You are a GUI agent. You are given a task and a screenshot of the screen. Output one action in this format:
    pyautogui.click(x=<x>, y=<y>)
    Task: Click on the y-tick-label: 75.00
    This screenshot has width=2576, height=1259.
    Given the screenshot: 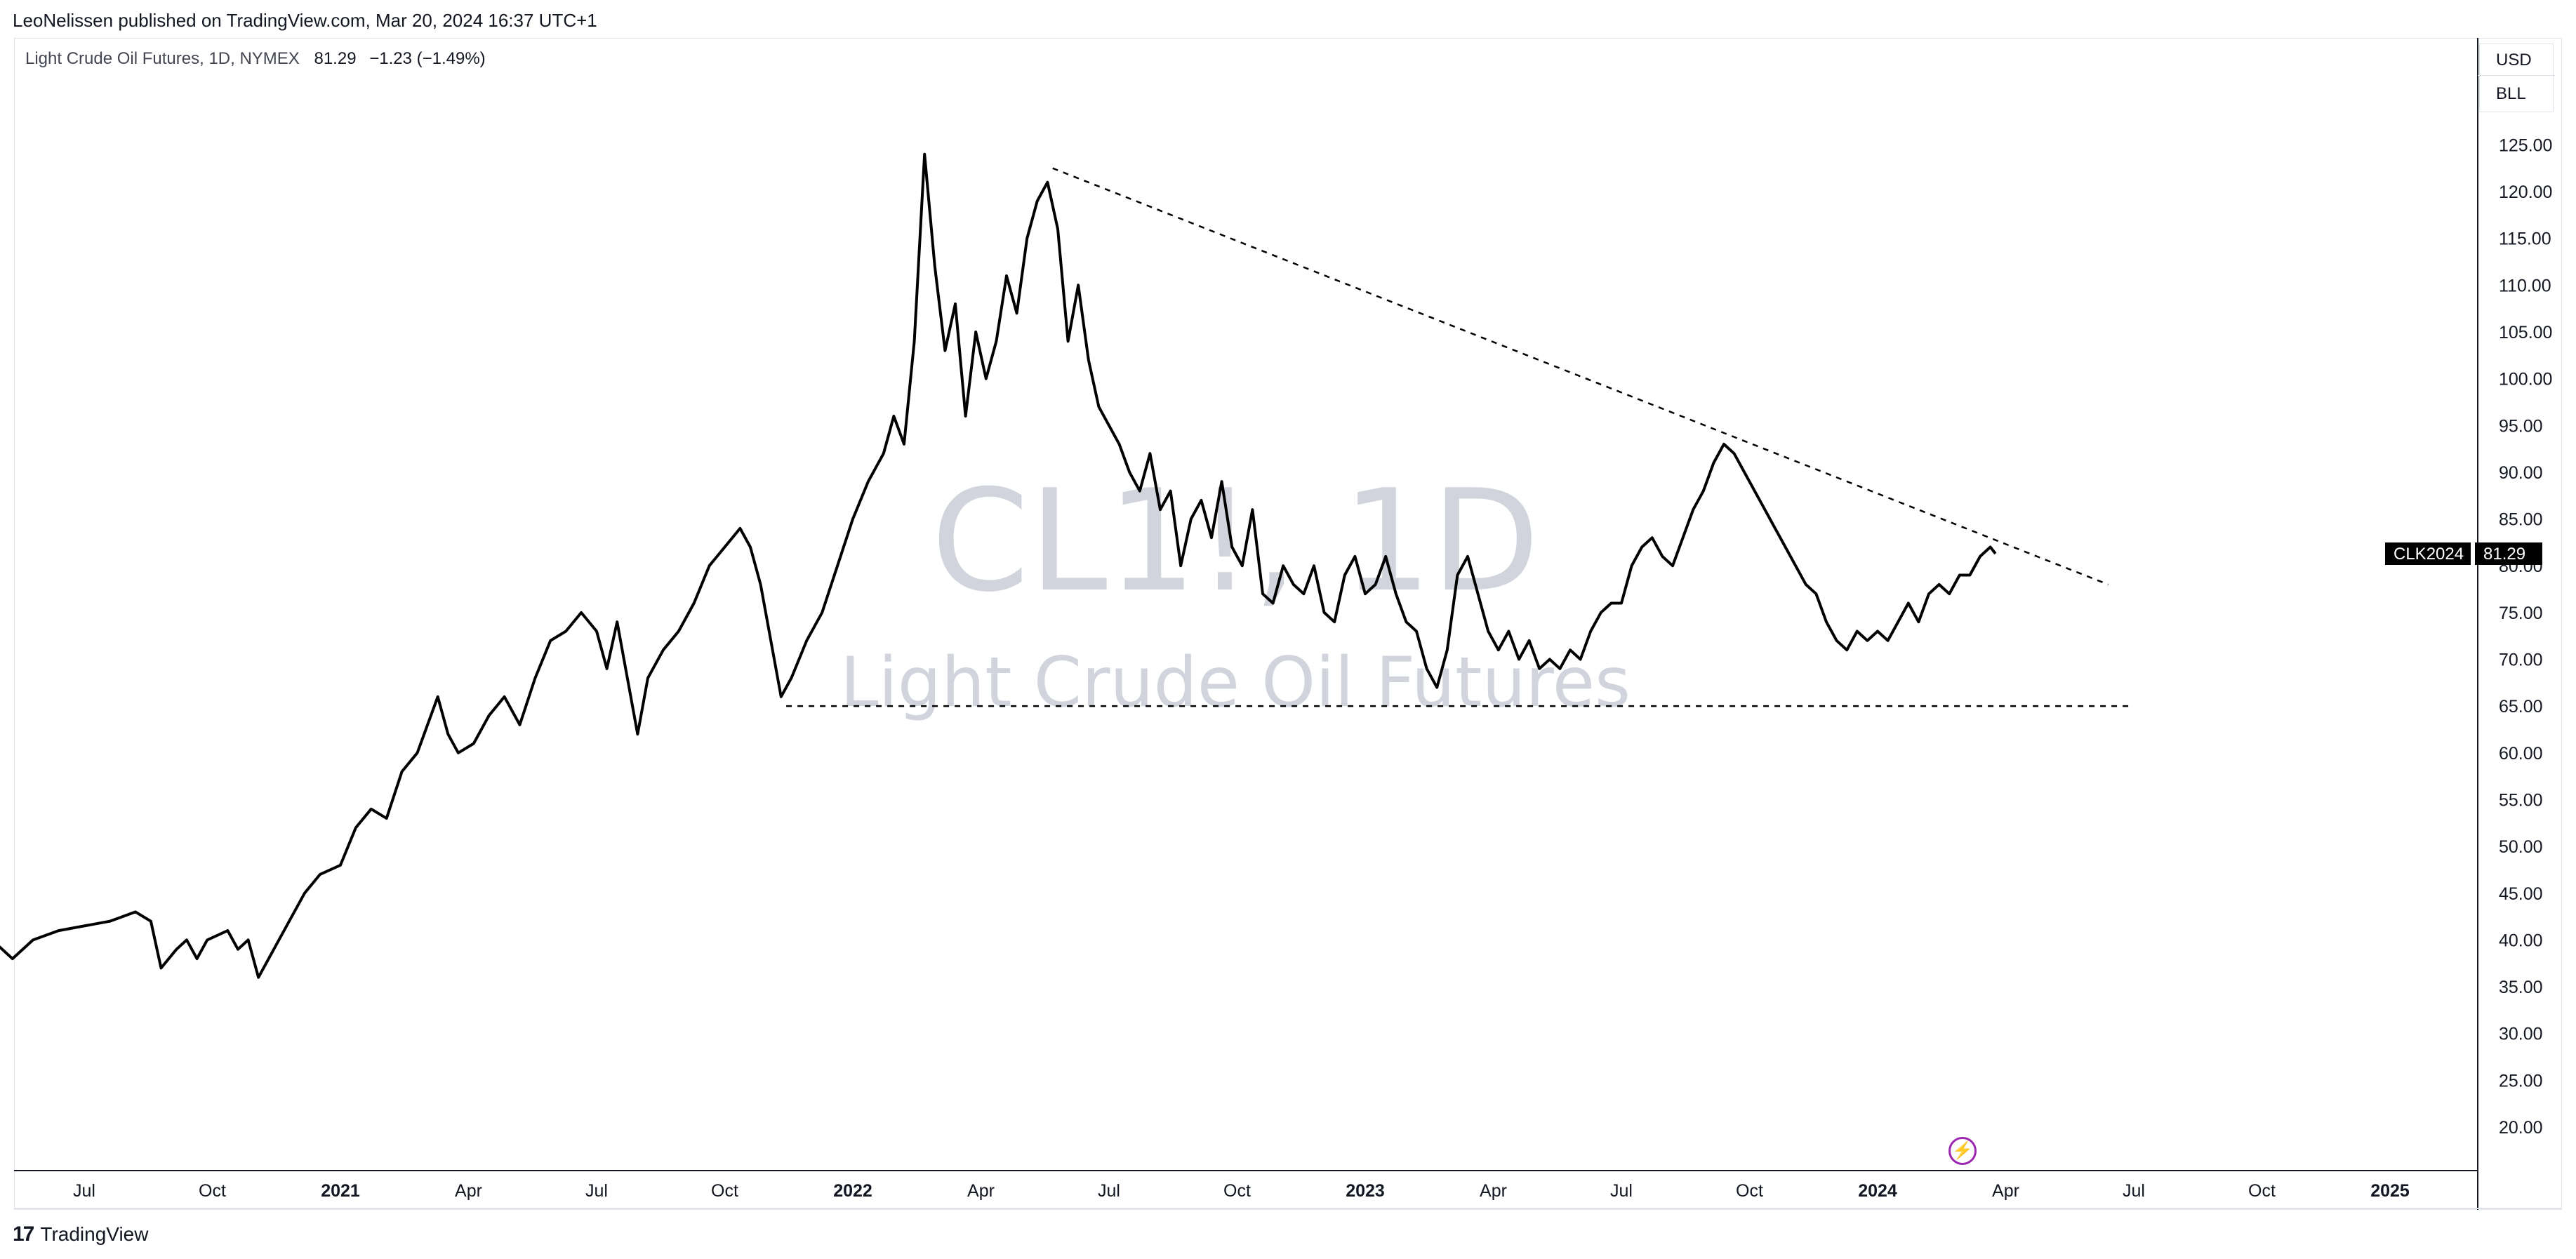 What is the action you would take?
    pyautogui.click(x=2521, y=614)
    